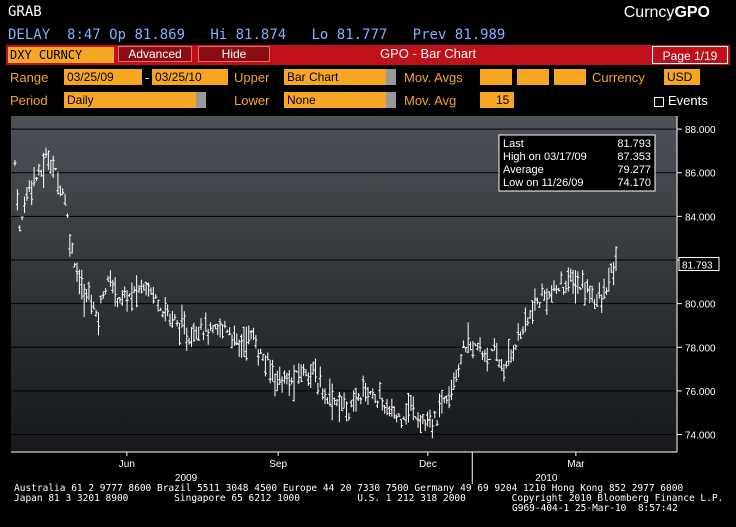  What do you see at coordinates (340, 77) in the screenshot?
I see `upper-select: Bar Chart` at bounding box center [340, 77].